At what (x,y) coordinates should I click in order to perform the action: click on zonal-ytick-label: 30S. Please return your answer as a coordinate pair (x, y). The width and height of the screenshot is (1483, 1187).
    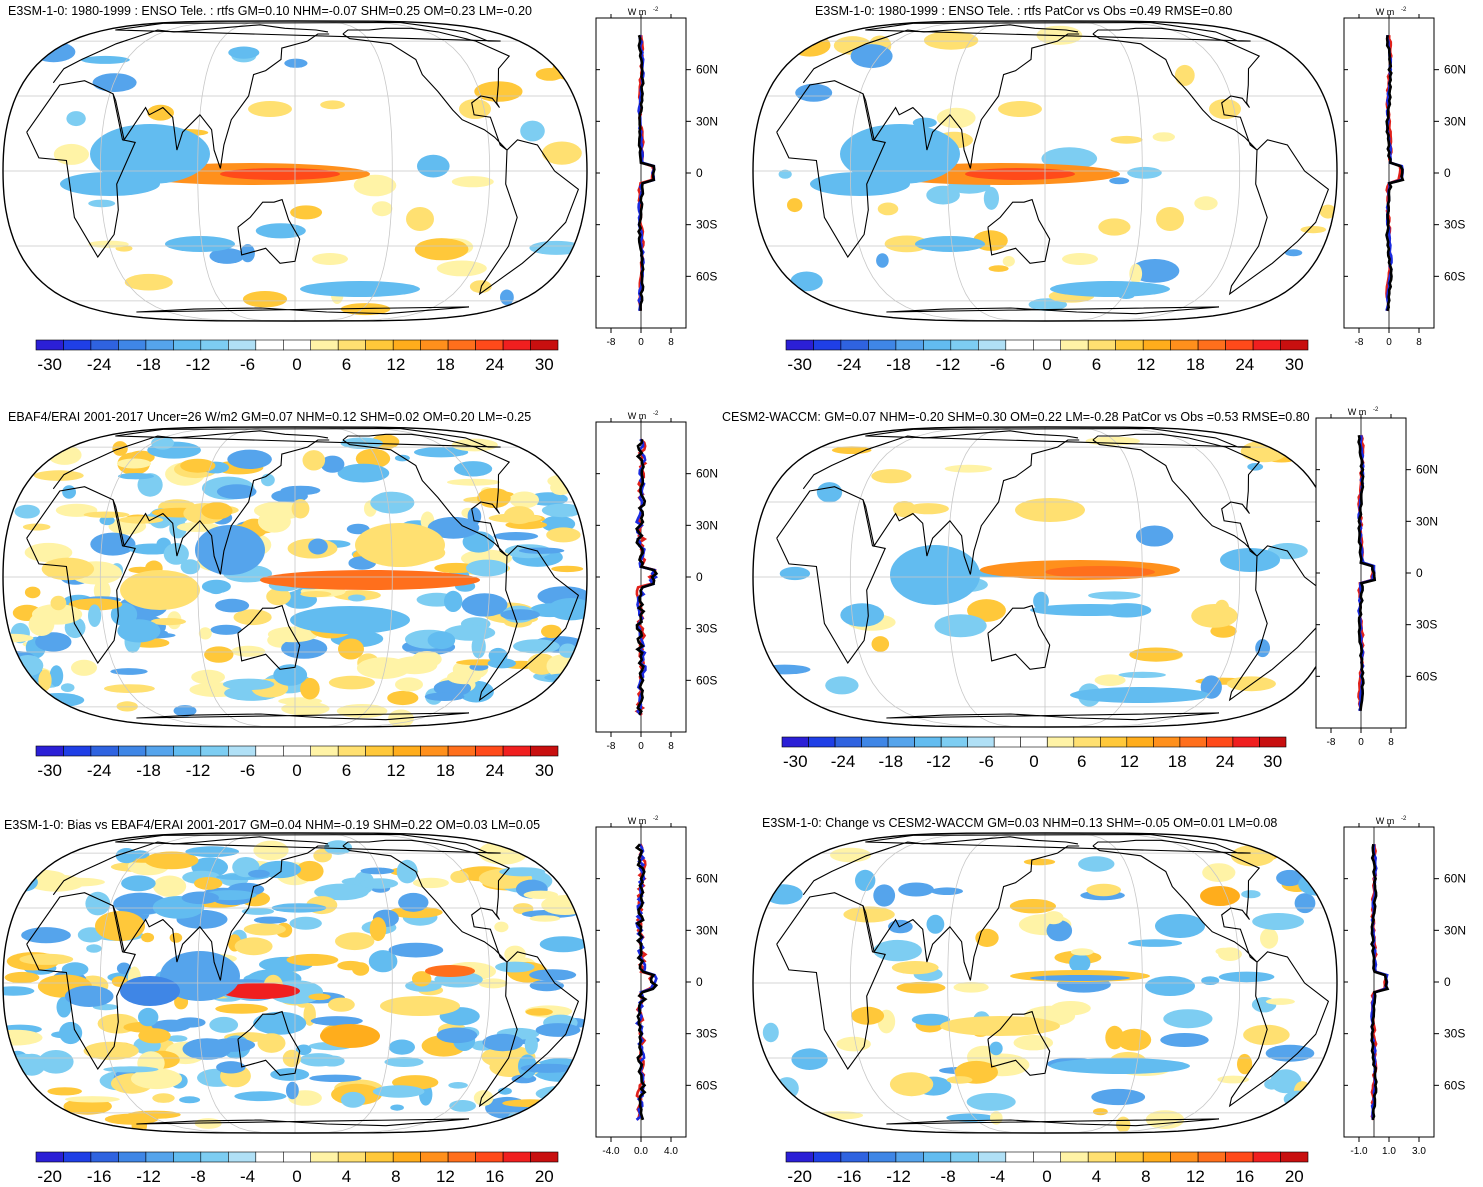
    Looking at the image, I should click on (706, 629).